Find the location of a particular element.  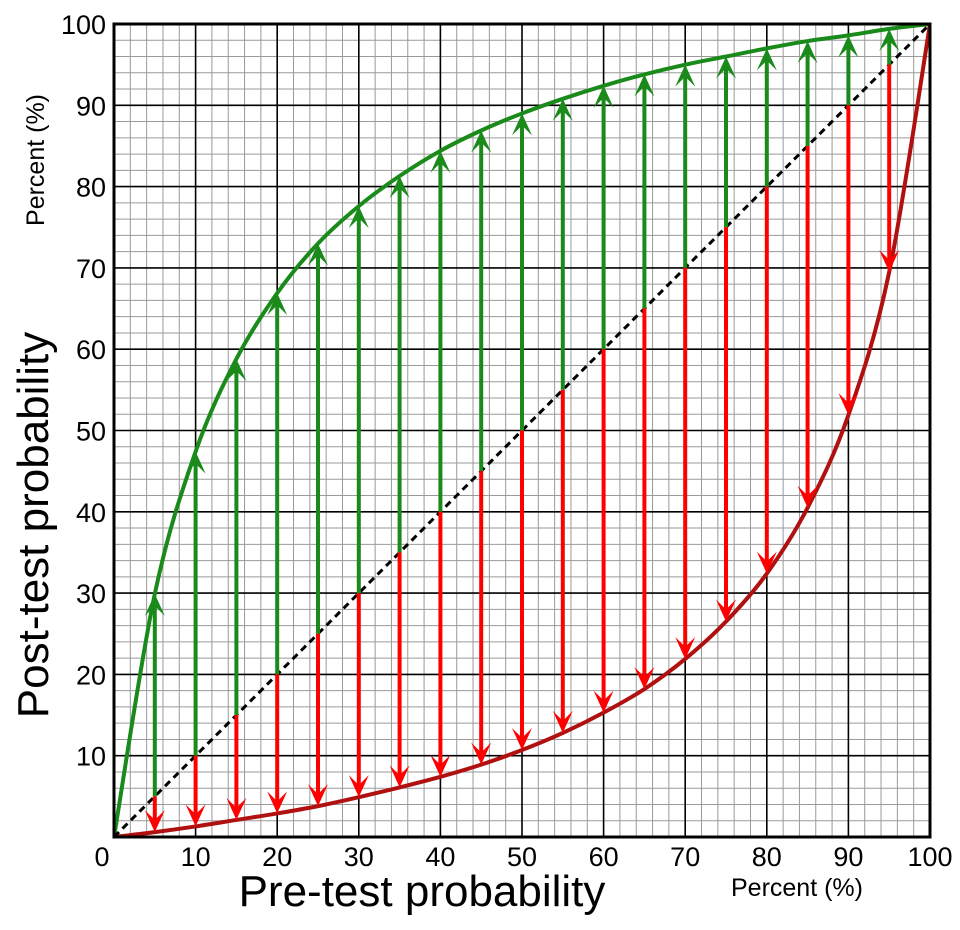

x-tick-label: 20 is located at coordinates (277, 857).